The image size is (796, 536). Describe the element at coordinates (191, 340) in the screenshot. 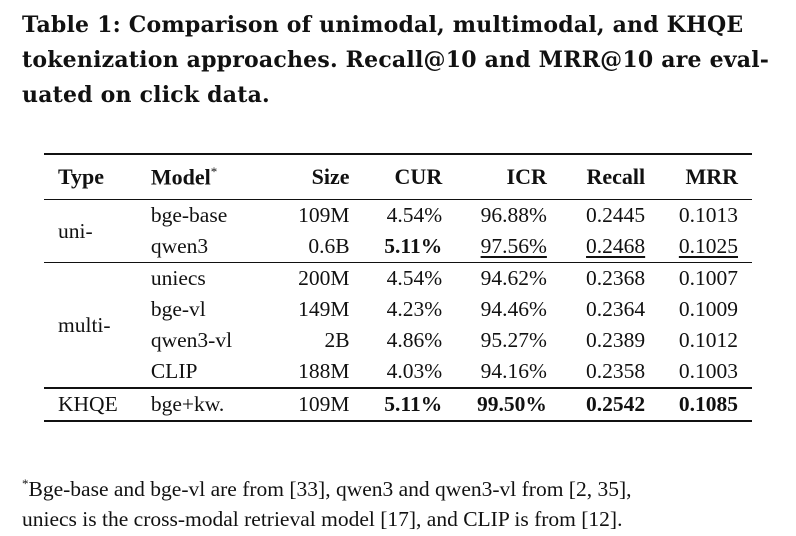

I see `cell-model: qwen3-vl` at that location.